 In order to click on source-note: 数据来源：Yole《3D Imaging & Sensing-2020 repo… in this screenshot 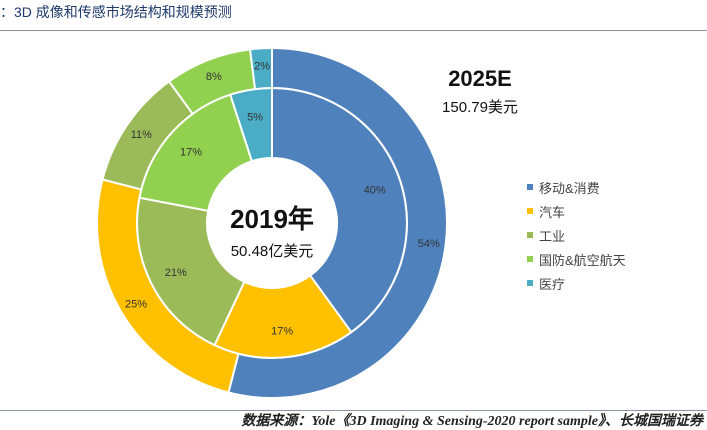, I will do `click(472, 421)`.